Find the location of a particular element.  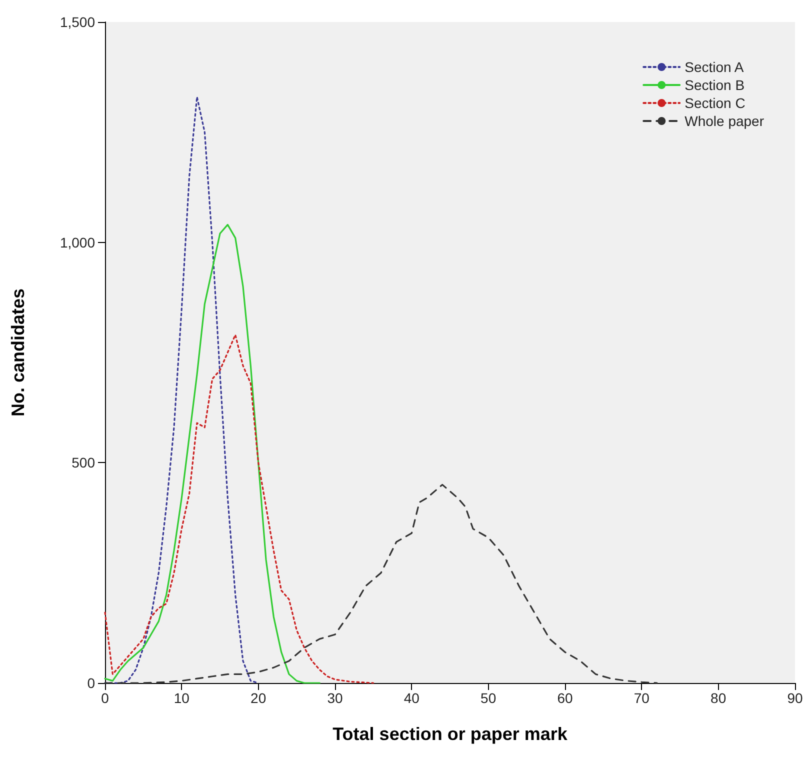

x-tick-label: 30 is located at coordinates (335, 698).